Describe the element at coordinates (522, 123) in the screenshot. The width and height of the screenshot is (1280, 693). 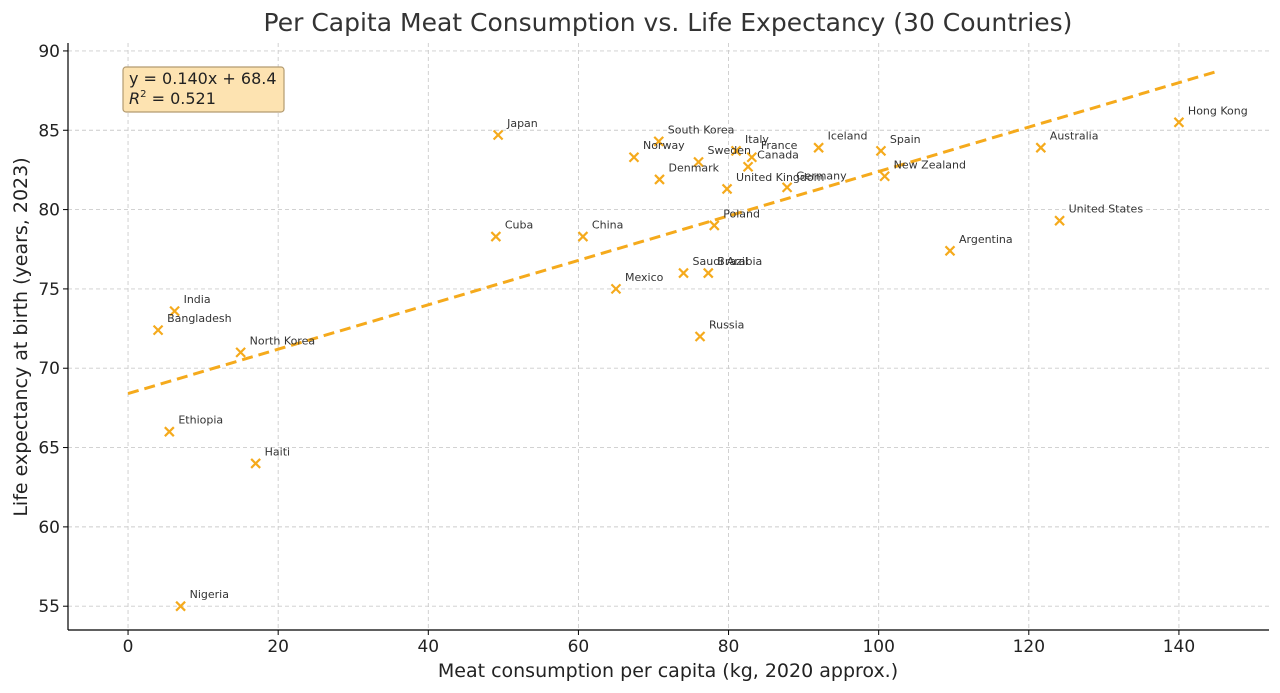
I see `point-label: Japan` at that location.